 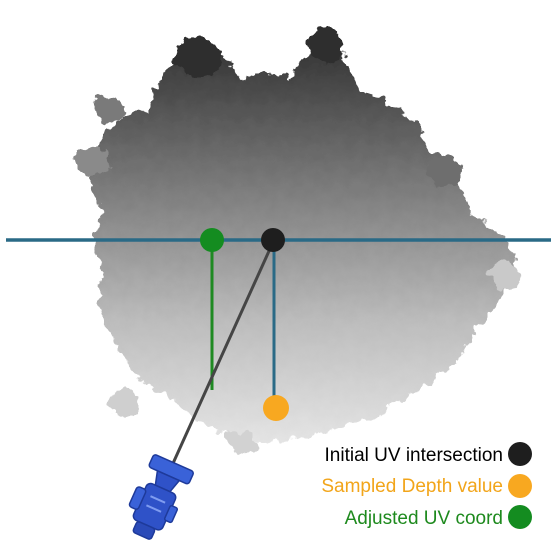 I want to click on legend-item-sampled: Sampled Depth value, so click(x=426, y=486).